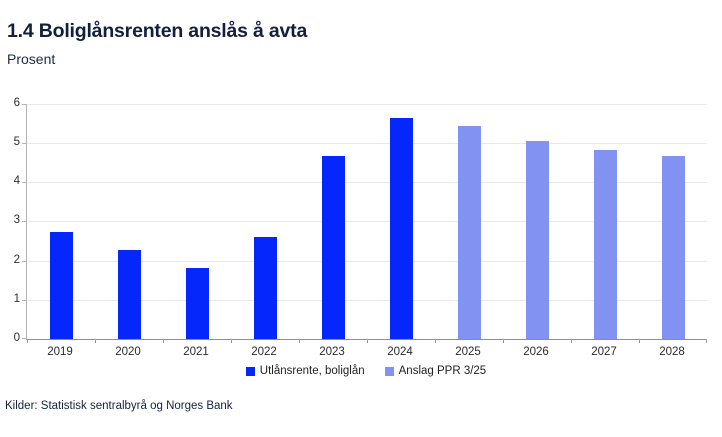 Image resolution: width=722 pixels, height=437 pixels. Describe the element at coordinates (16, 103) in the screenshot. I see `y-axis-label-6: 6` at that location.